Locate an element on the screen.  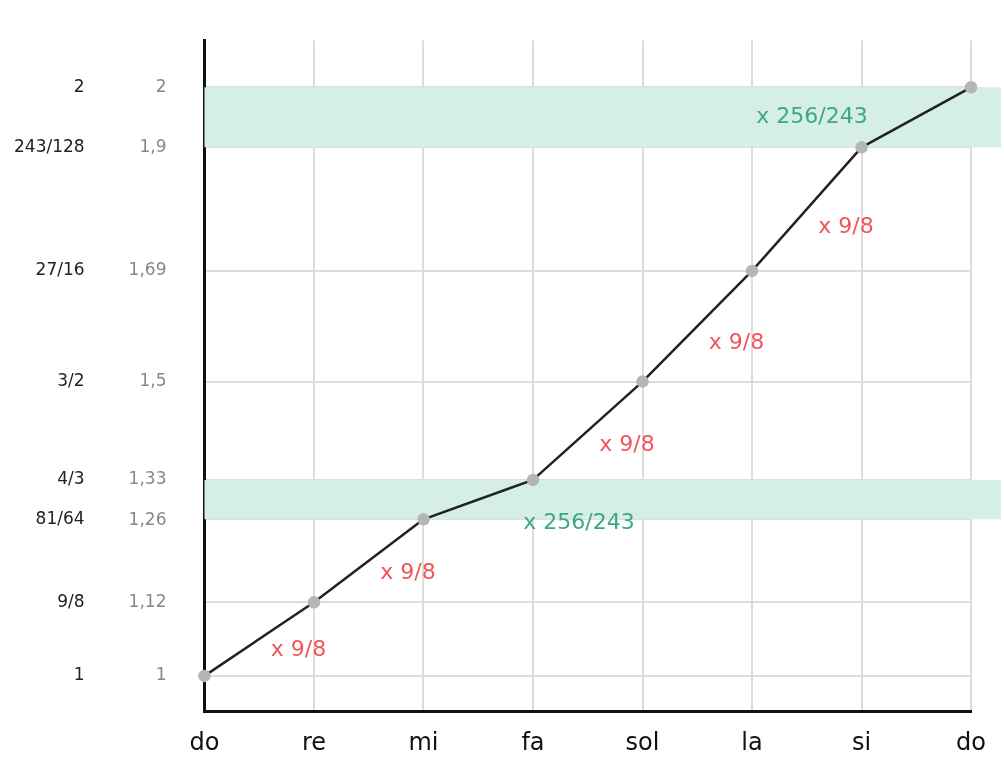
x-tick-label: si is located at coordinates (861, 741).